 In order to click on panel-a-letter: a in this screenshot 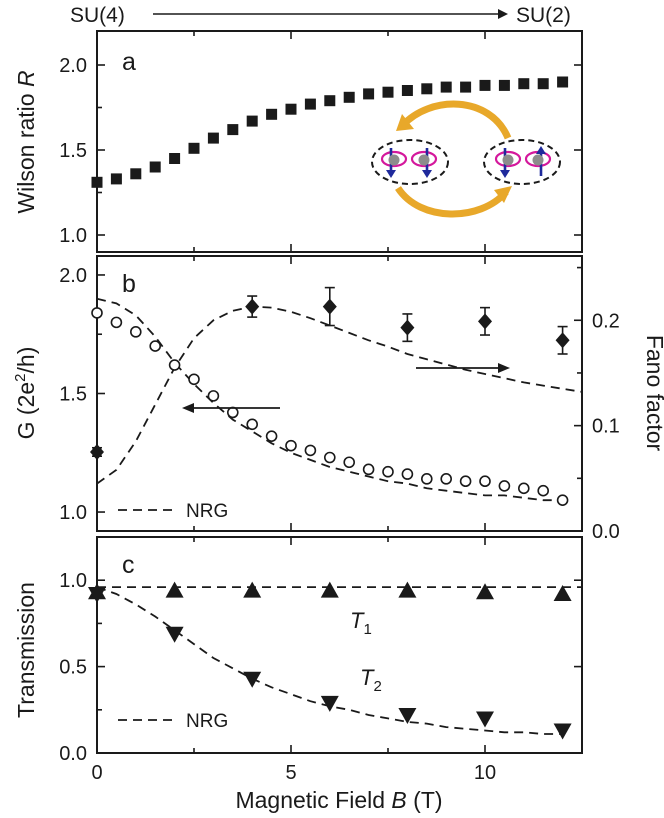, I will do `click(129, 62)`.